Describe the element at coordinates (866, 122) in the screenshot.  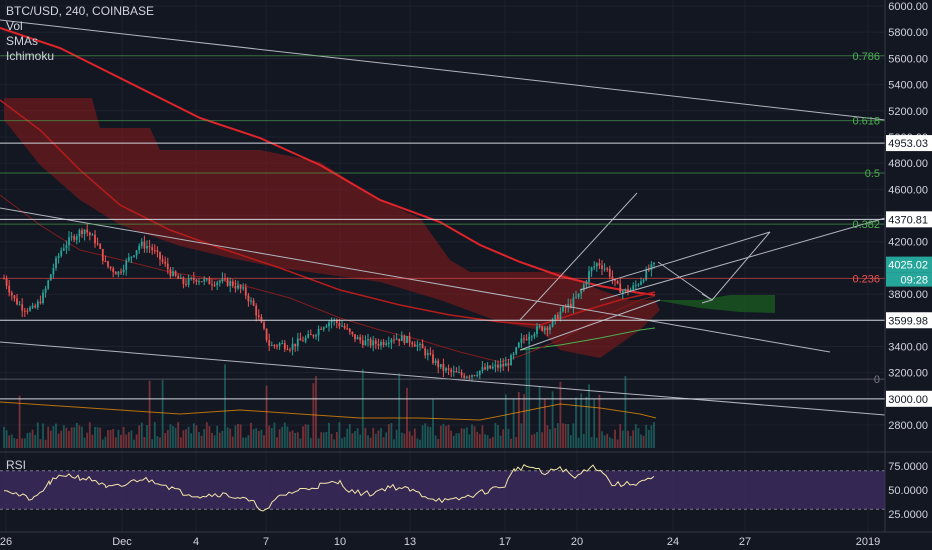
I see `fib-label: 0.618` at that location.